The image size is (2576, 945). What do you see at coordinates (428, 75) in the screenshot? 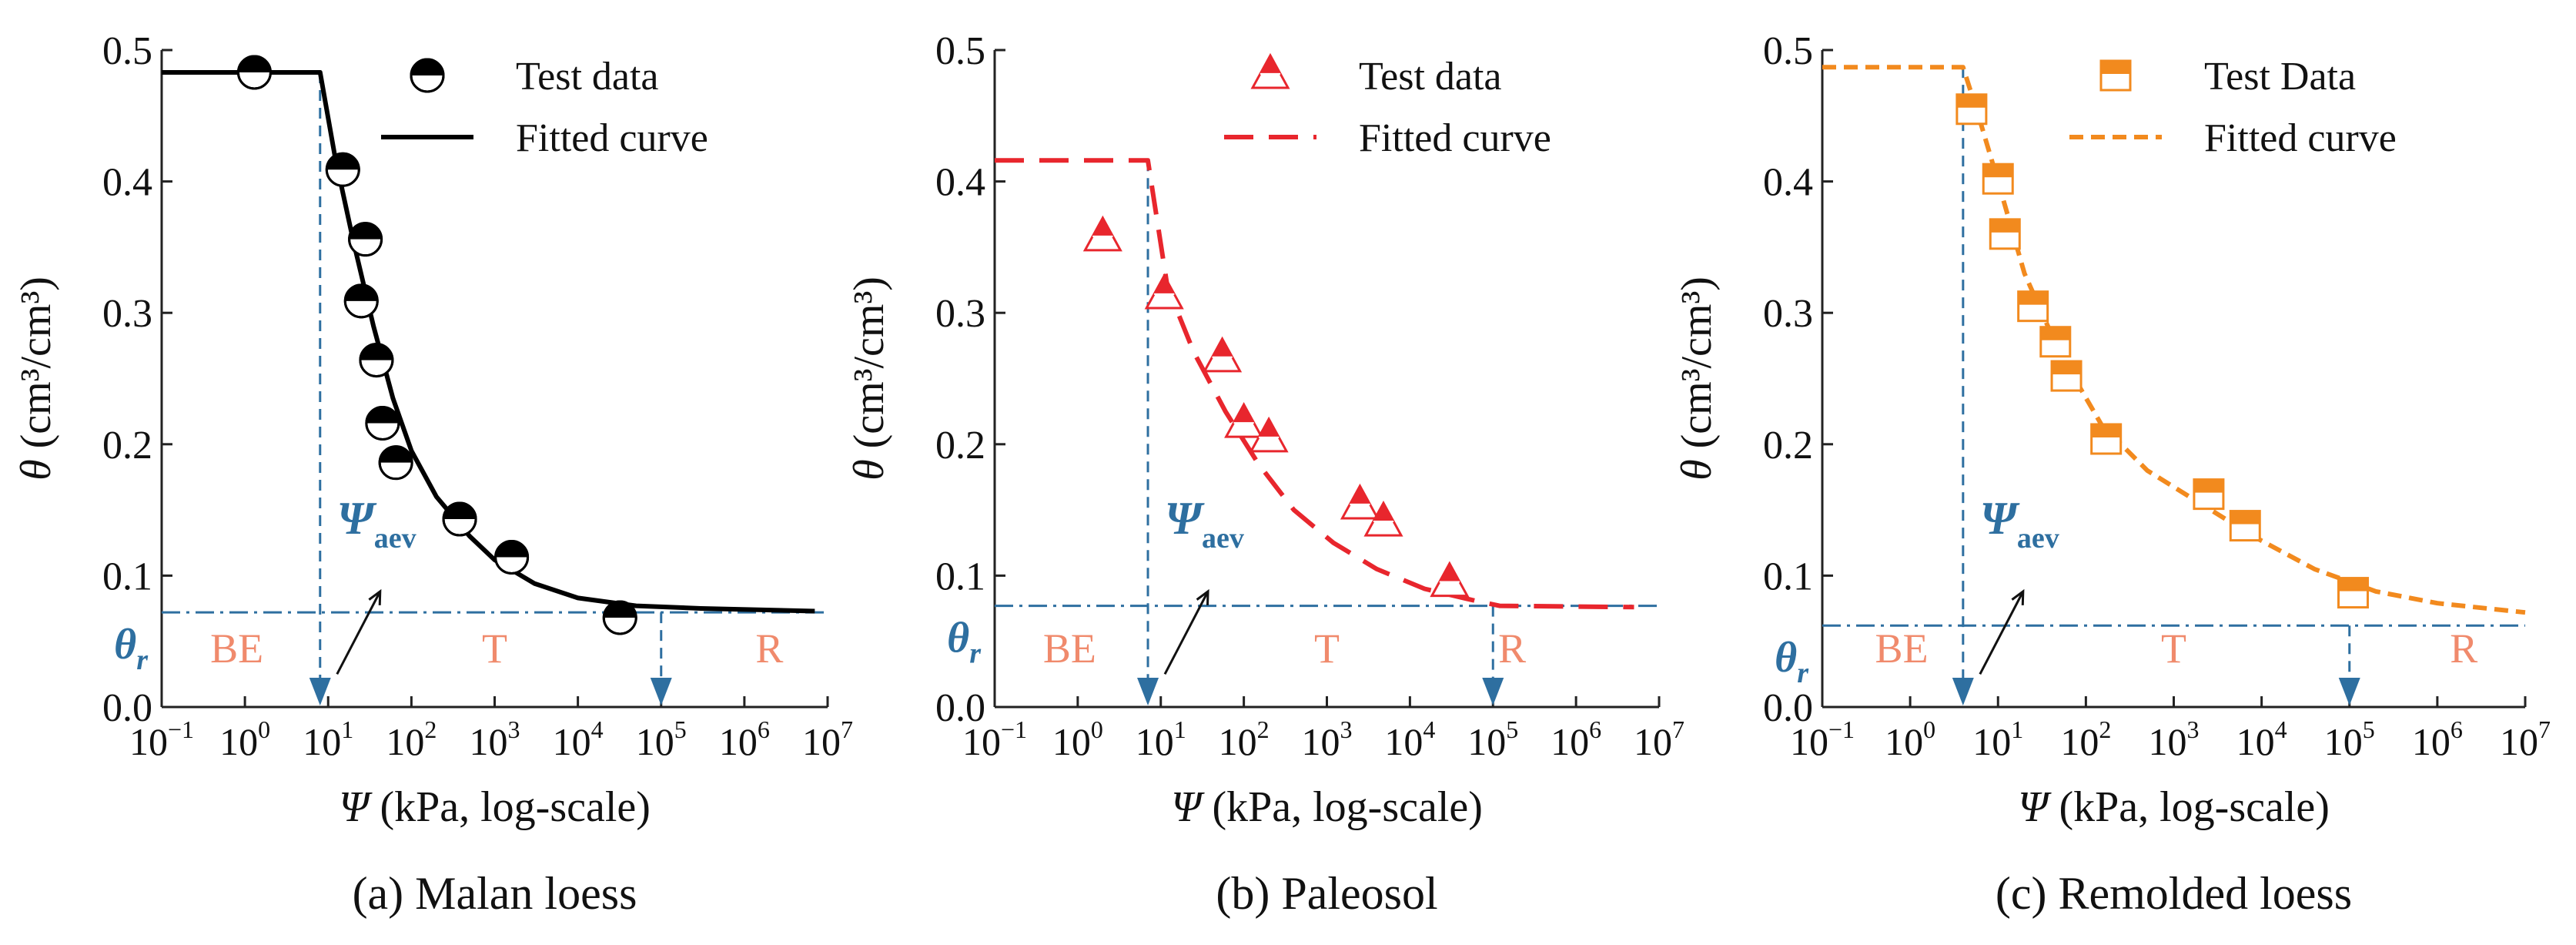
I see `legend-marker-ring` at bounding box center [428, 75].